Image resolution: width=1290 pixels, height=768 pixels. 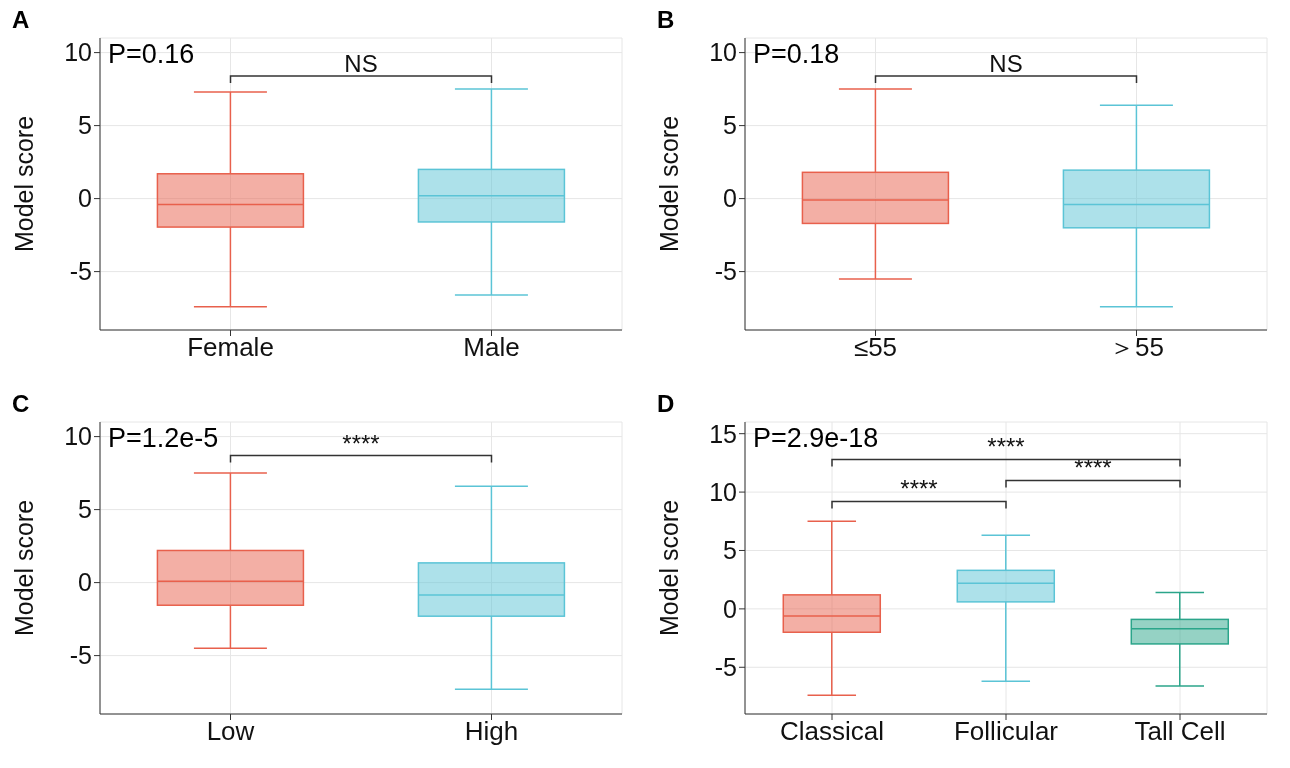 What do you see at coordinates (1006, 731) in the screenshot?
I see `x-tick-label: Follicular` at bounding box center [1006, 731].